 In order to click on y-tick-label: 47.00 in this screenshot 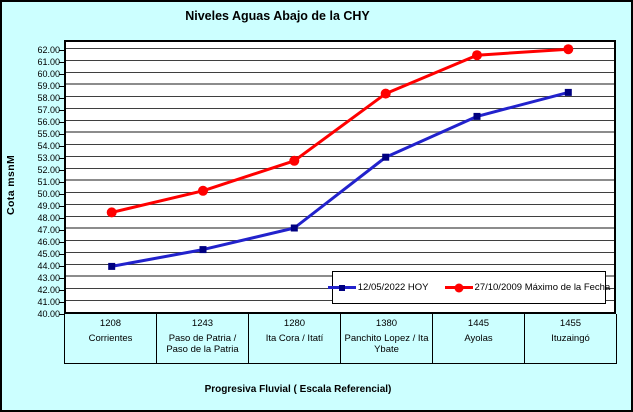, I will do `click(48, 229)`.